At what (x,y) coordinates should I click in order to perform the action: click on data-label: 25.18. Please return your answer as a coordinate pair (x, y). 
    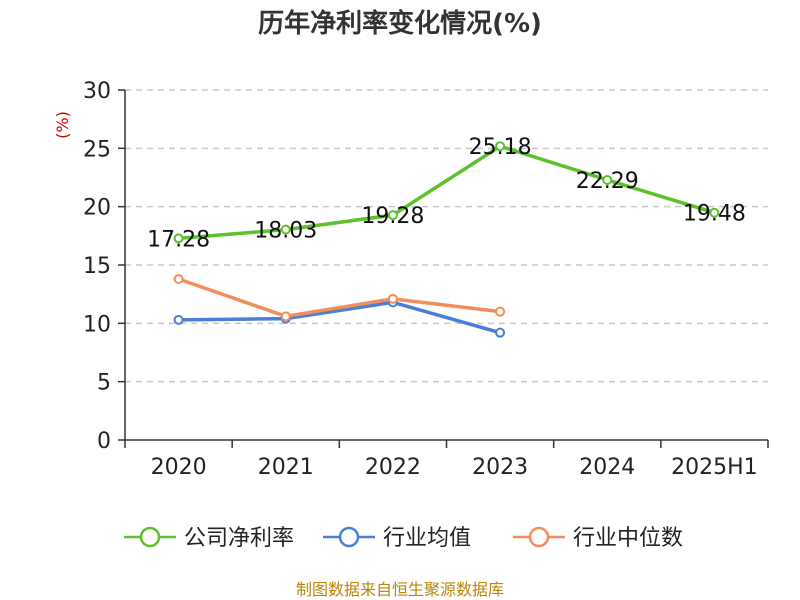
    Looking at the image, I should click on (500, 147).